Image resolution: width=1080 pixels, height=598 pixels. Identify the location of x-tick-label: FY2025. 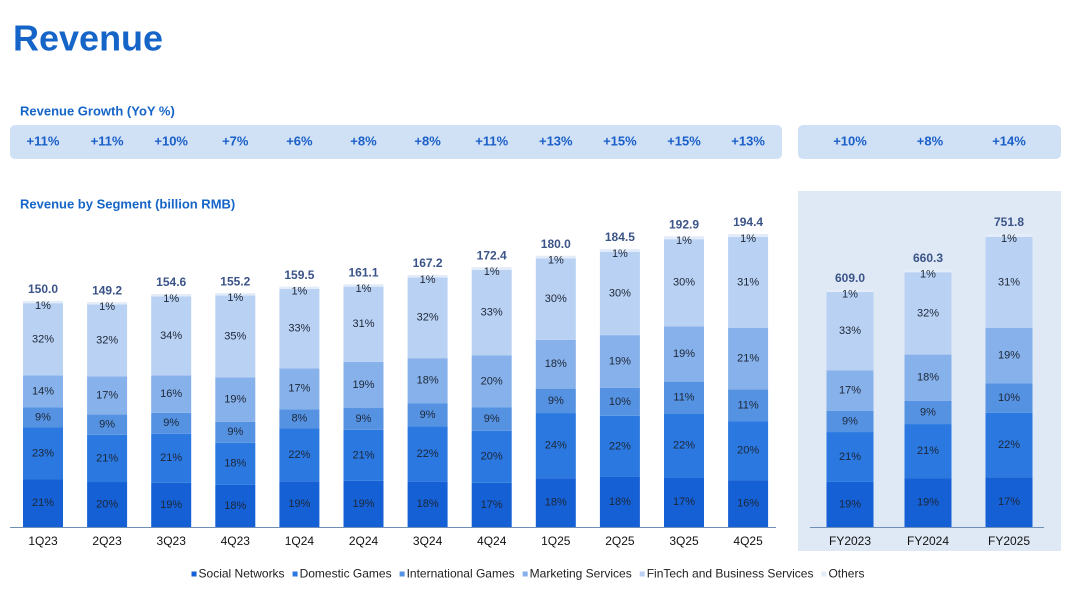
(1009, 541).